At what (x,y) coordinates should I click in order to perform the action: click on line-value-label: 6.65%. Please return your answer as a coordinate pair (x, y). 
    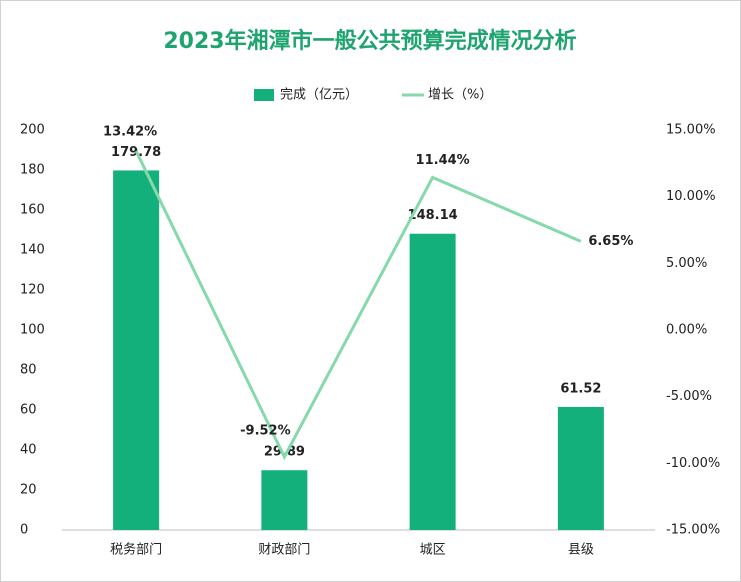
    Looking at the image, I should click on (610, 241).